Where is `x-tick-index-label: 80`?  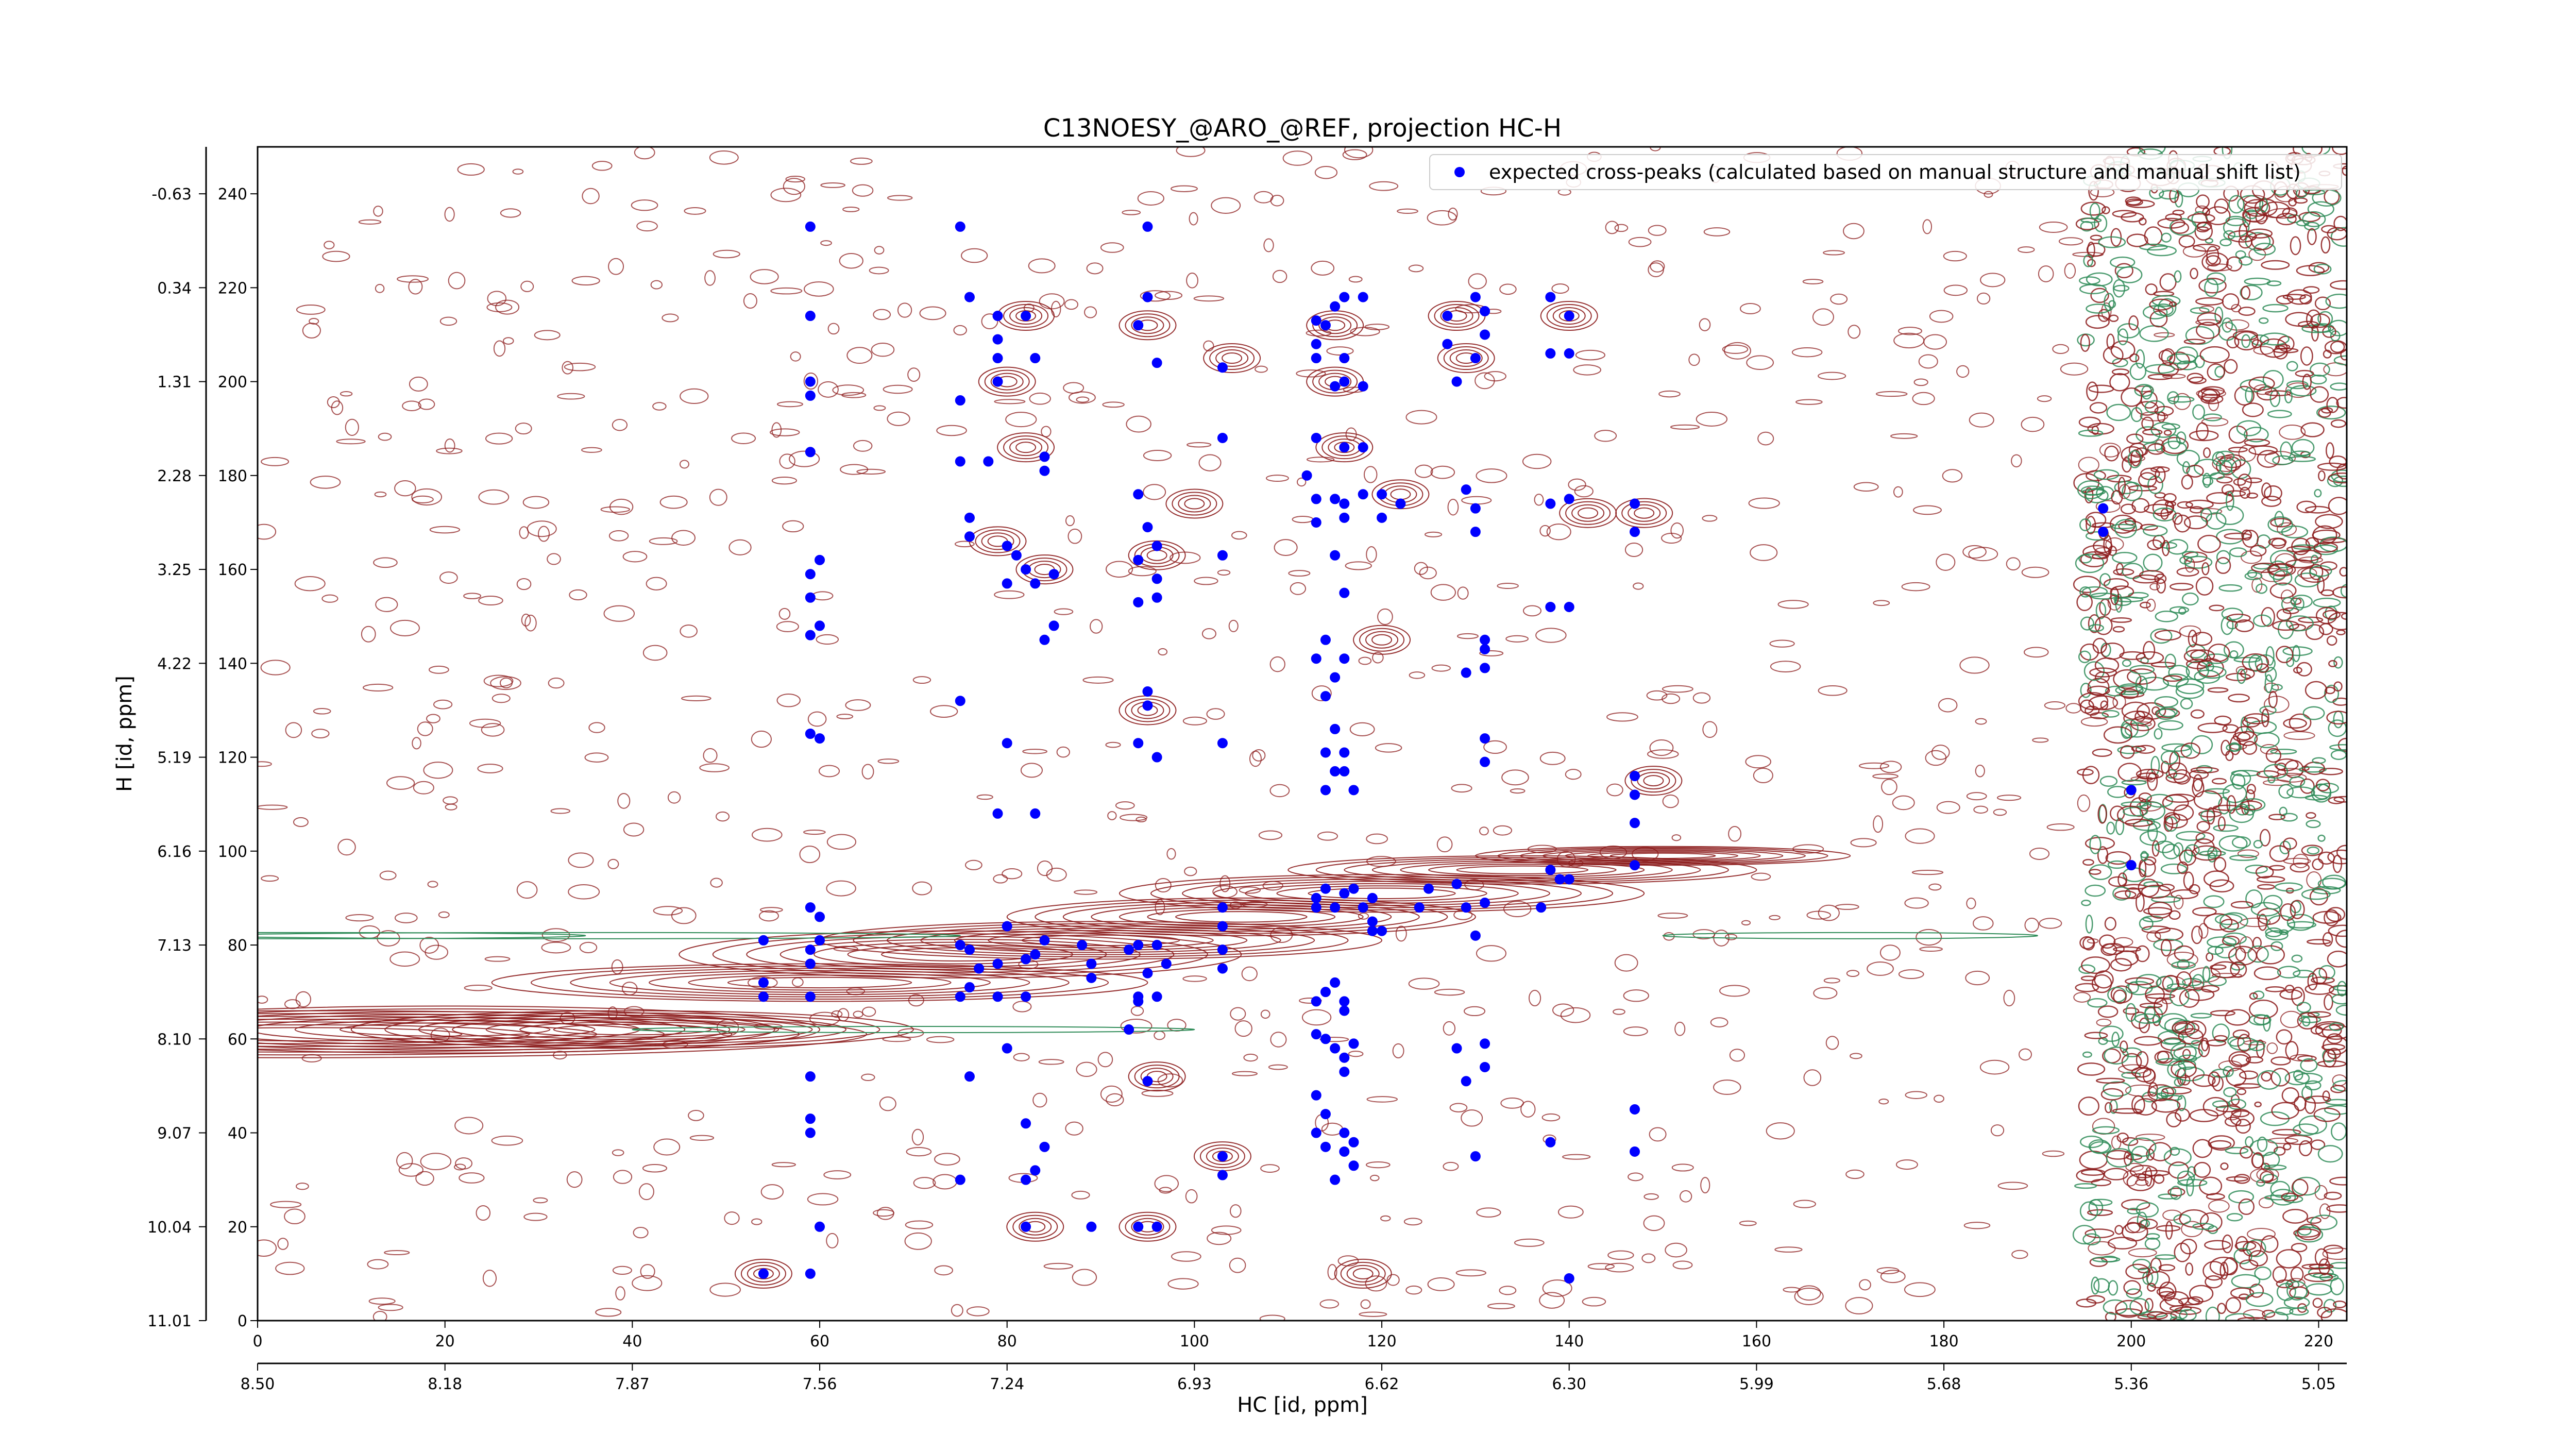
x-tick-index-label: 80 is located at coordinates (1007, 1341).